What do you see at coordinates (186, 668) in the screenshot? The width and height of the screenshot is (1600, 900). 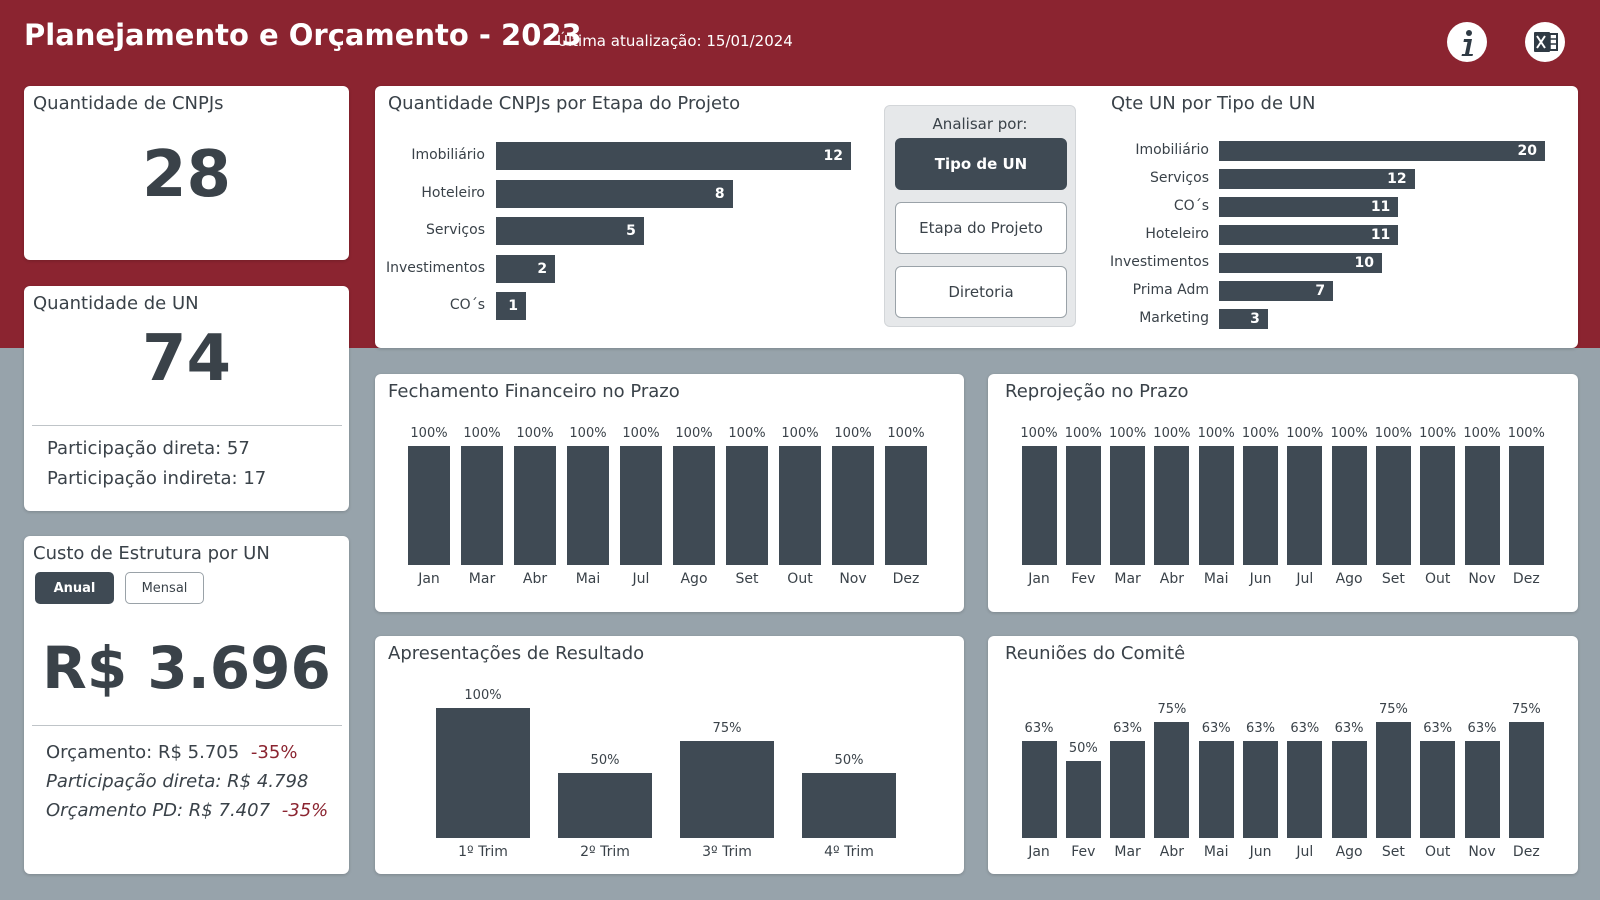 I see `custo-value: R$ 3.696` at bounding box center [186, 668].